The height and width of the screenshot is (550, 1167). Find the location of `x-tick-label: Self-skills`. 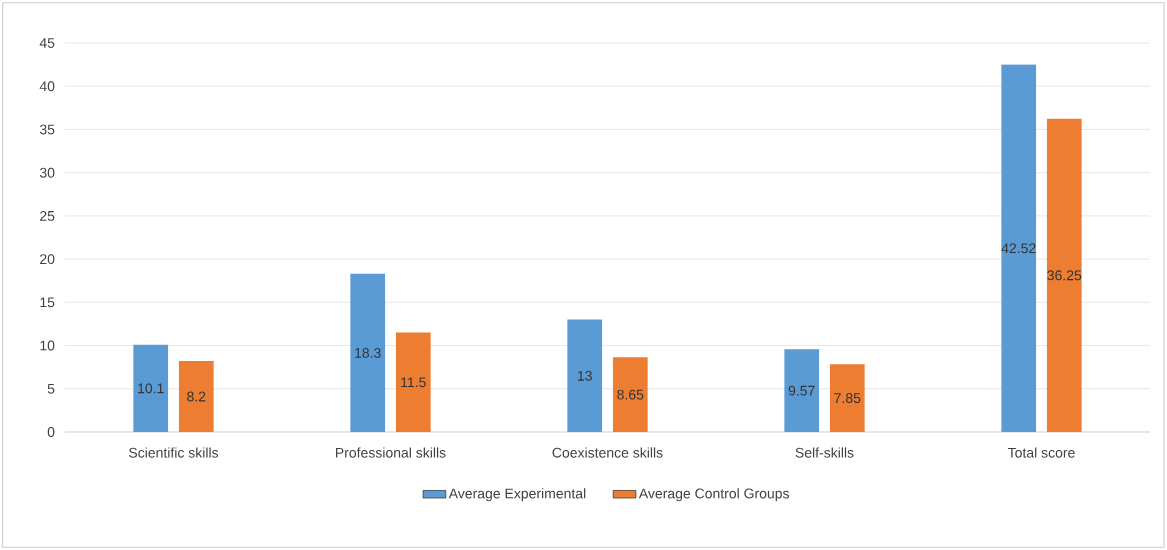

x-tick-label: Self-skills is located at coordinates (824, 452).